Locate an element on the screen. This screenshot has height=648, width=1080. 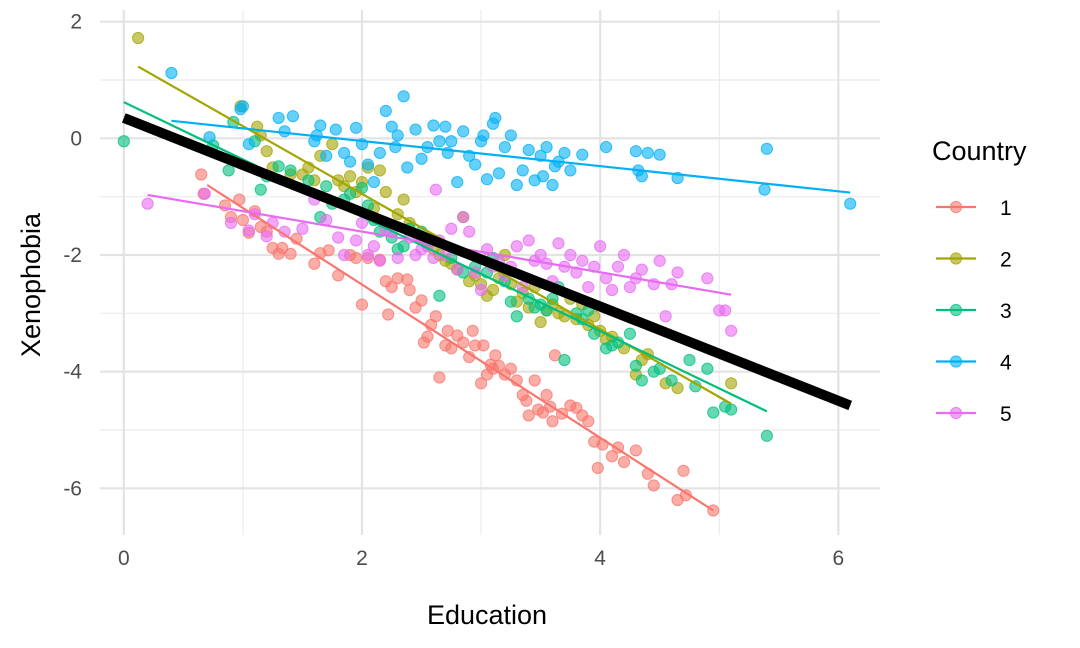
legend-label: 4 is located at coordinates (1006, 363).